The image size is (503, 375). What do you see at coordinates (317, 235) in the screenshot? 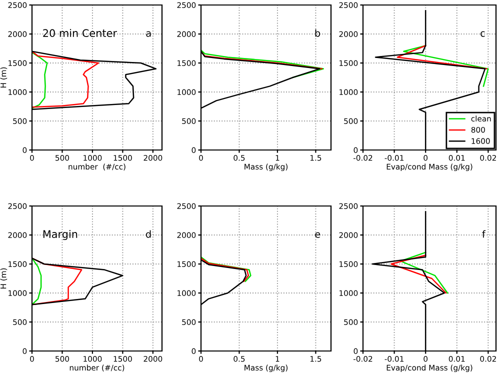
I see `annotation: e` at bounding box center [317, 235].